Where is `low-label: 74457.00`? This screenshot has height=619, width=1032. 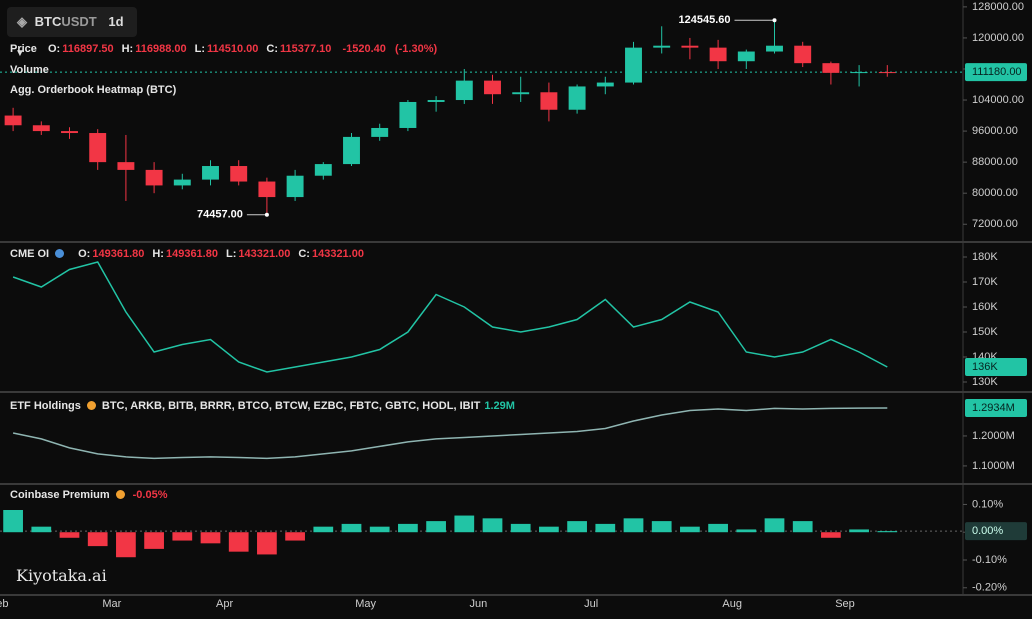 low-label: 74457.00 is located at coordinates (220, 215).